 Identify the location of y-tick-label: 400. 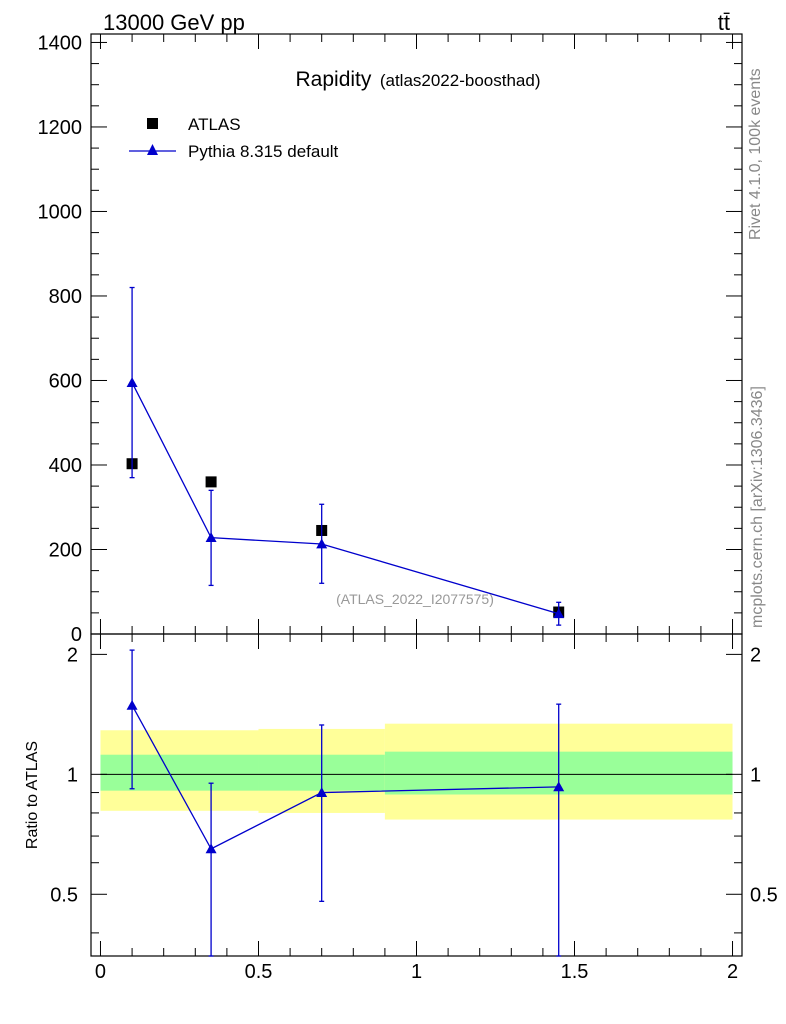
(65, 466).